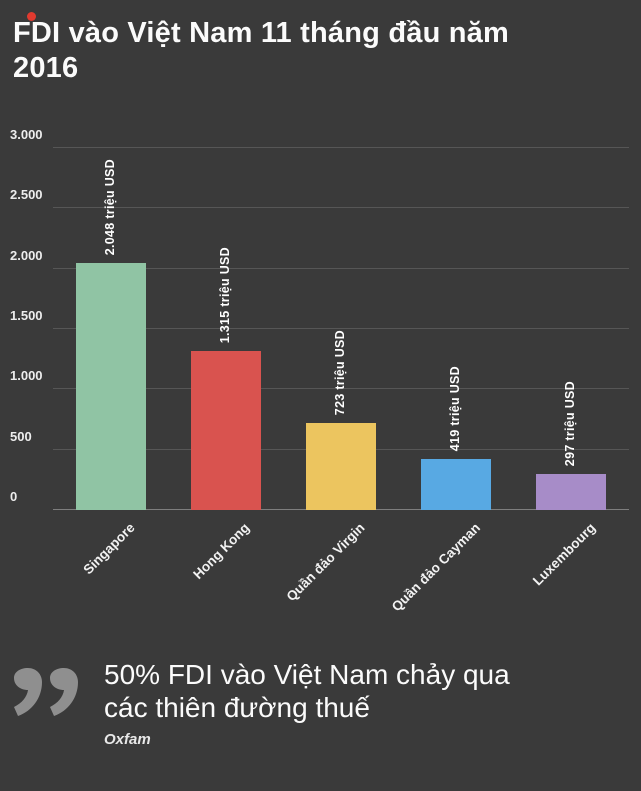 This screenshot has width=641, height=791. Describe the element at coordinates (26, 315) in the screenshot. I see `y-tick-label: 1.500` at that location.